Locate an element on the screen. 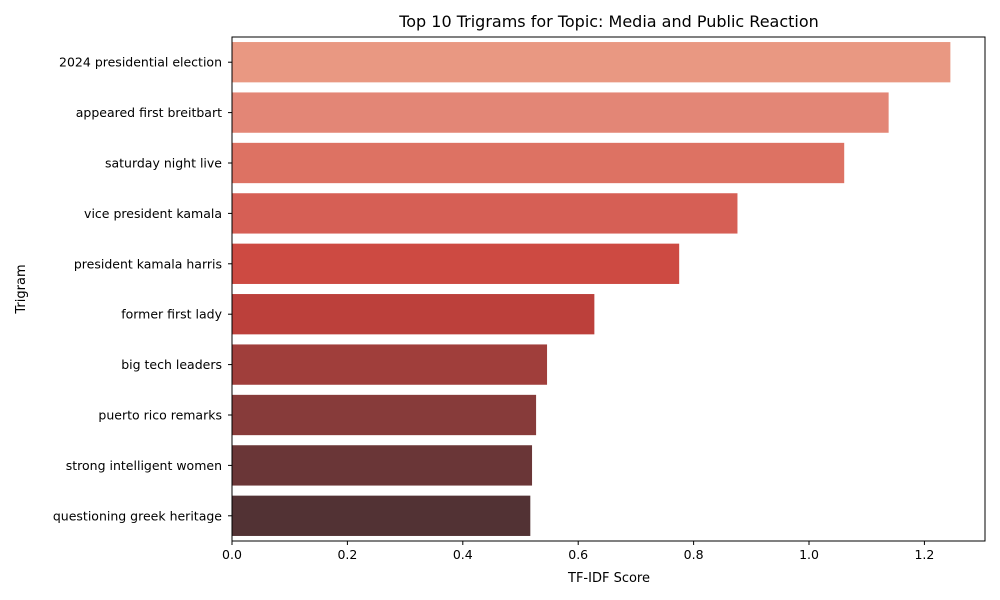 This screenshot has width=1000, height=600. y-tick-label: president kamala harris is located at coordinates (148, 263).